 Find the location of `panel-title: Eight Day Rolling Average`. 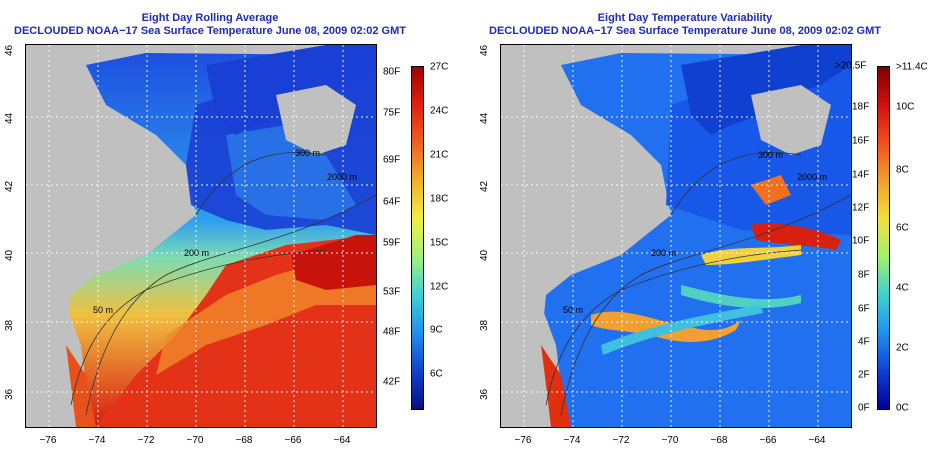

panel-title: Eight Day Rolling Average is located at coordinates (210, 18).